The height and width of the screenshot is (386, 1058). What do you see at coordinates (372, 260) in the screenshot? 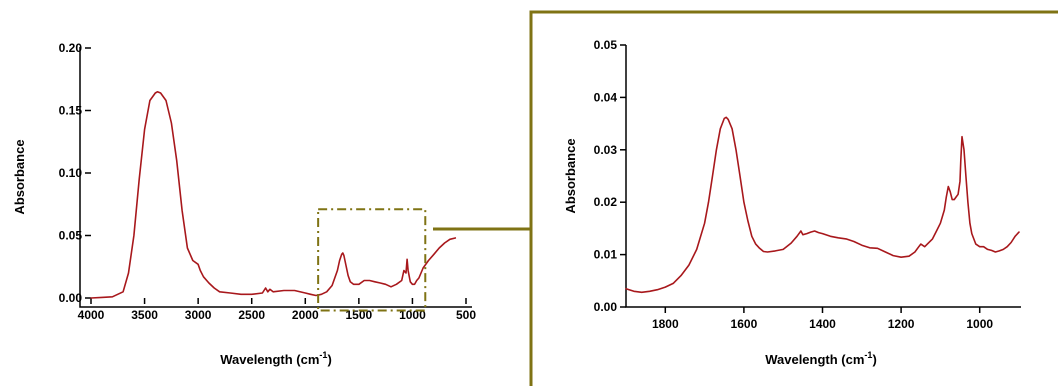
I see `zoom-region-box` at bounding box center [372, 260].